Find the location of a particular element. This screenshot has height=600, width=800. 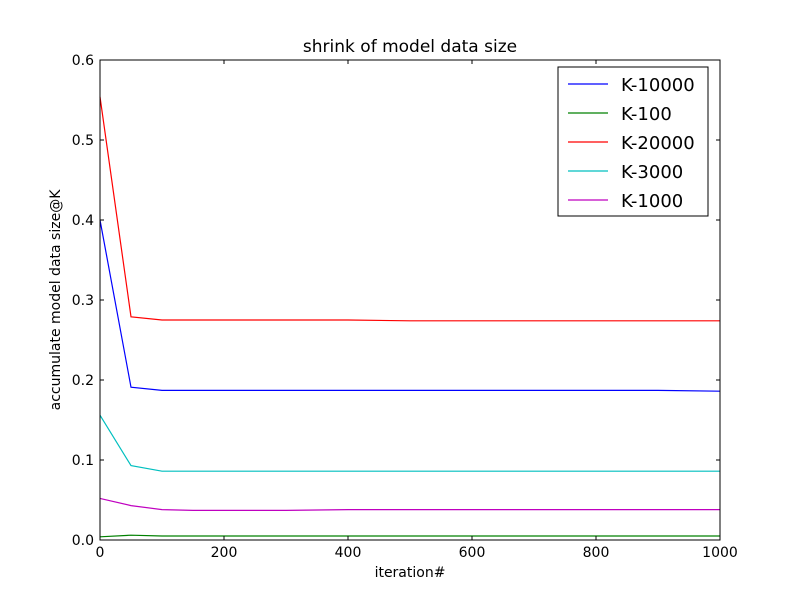

legend-label: K-1000 is located at coordinates (652, 201).